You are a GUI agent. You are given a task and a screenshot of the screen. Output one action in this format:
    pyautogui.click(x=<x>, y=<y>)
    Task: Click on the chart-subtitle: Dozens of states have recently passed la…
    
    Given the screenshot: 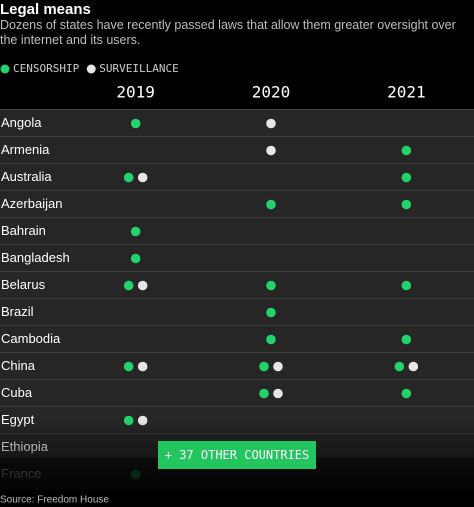 What is the action you would take?
    pyautogui.click(x=228, y=32)
    